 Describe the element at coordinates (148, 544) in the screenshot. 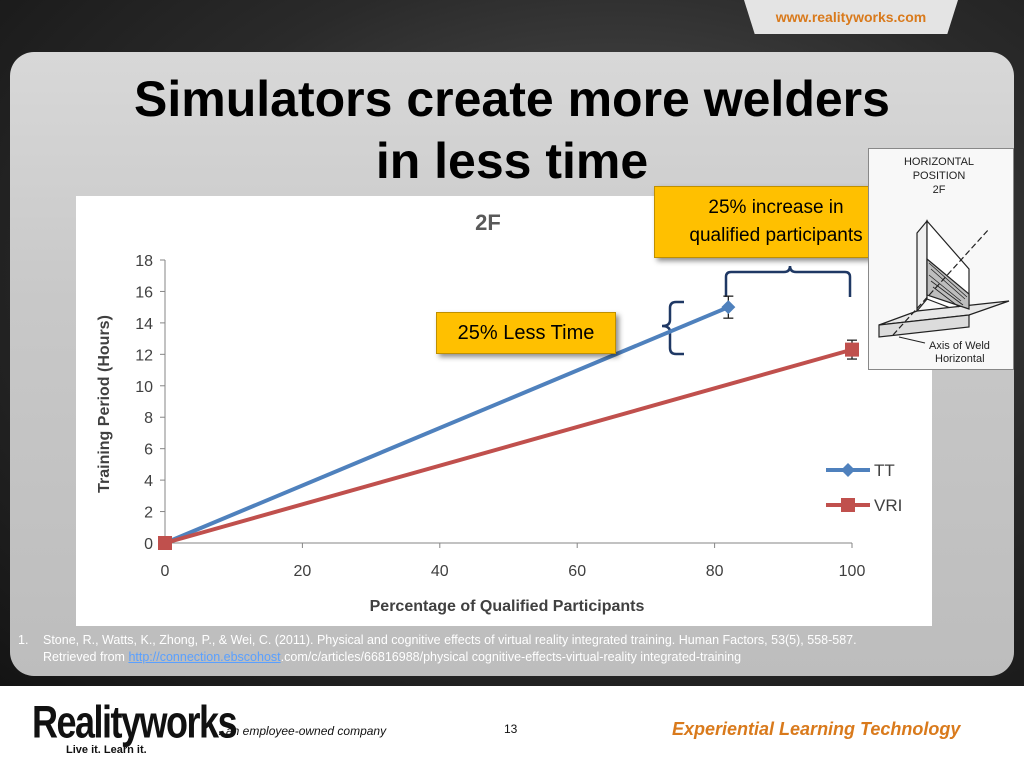

I see `y-tick-label: 0` at that location.